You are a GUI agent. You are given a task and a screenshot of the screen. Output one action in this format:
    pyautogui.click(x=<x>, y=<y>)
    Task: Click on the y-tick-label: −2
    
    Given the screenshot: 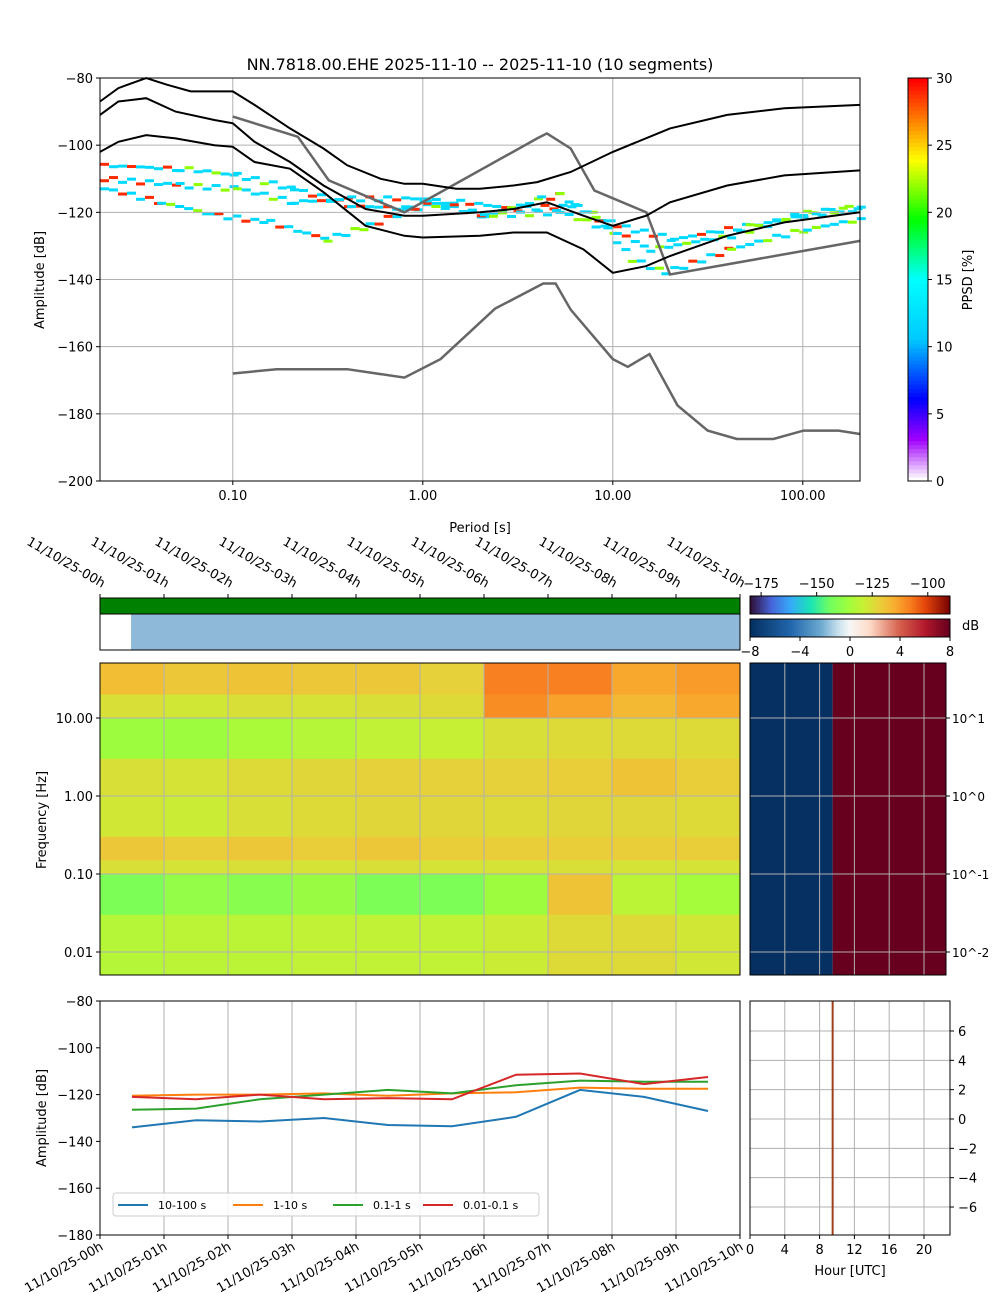 What is the action you would take?
    pyautogui.click(x=967, y=1149)
    